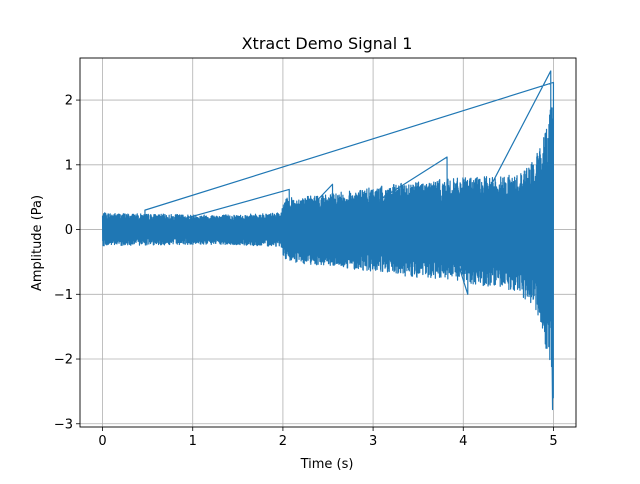 The width and height of the screenshot is (640, 484). Describe the element at coordinates (102, 441) in the screenshot. I see `x-tick-label: 0` at that location.